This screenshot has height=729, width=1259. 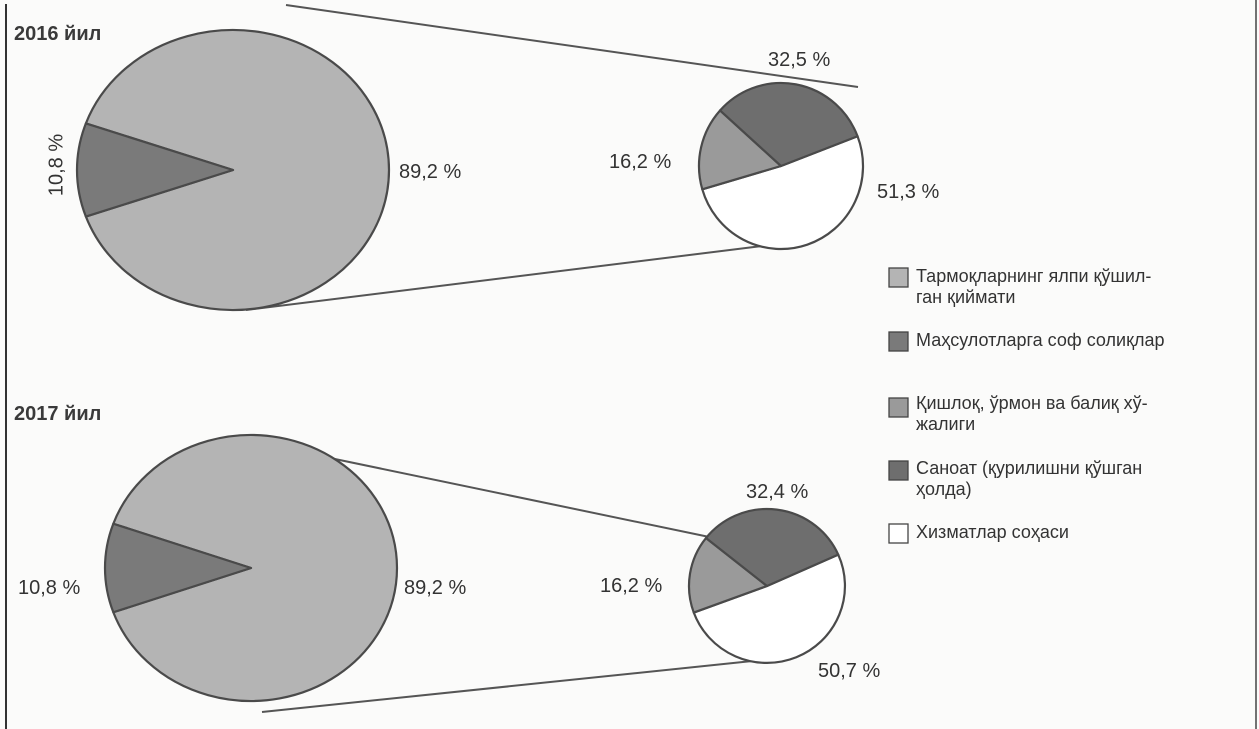 I want to click on slice-label-2016-services: 51,3 %, so click(x=908, y=192).